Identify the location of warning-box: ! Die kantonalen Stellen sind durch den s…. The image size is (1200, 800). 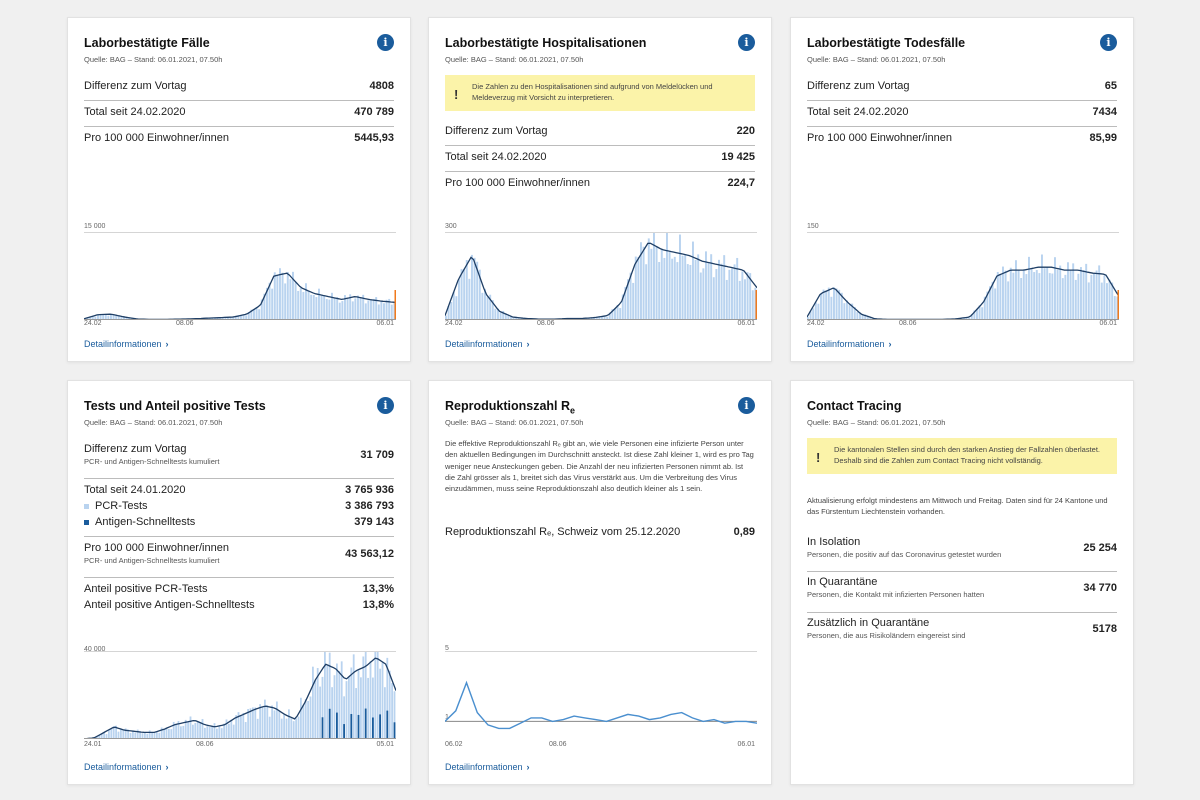
(962, 456).